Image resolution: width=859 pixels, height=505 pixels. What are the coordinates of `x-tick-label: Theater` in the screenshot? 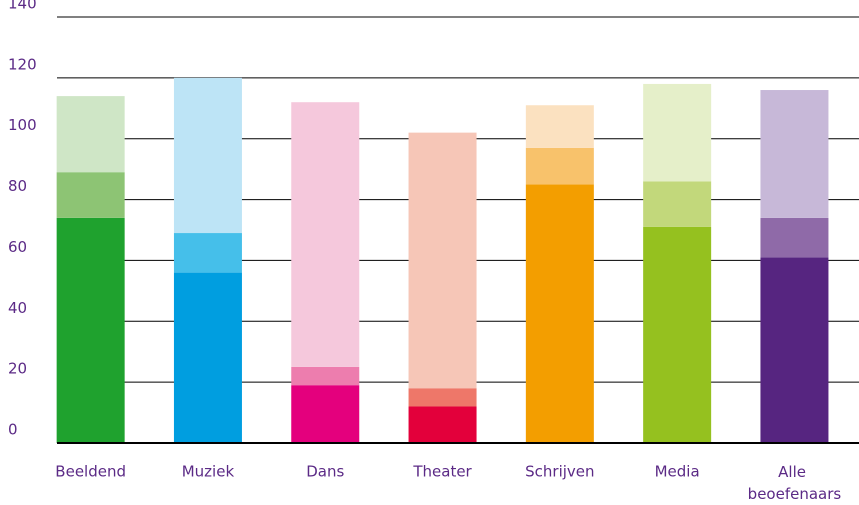 It's located at (442, 472).